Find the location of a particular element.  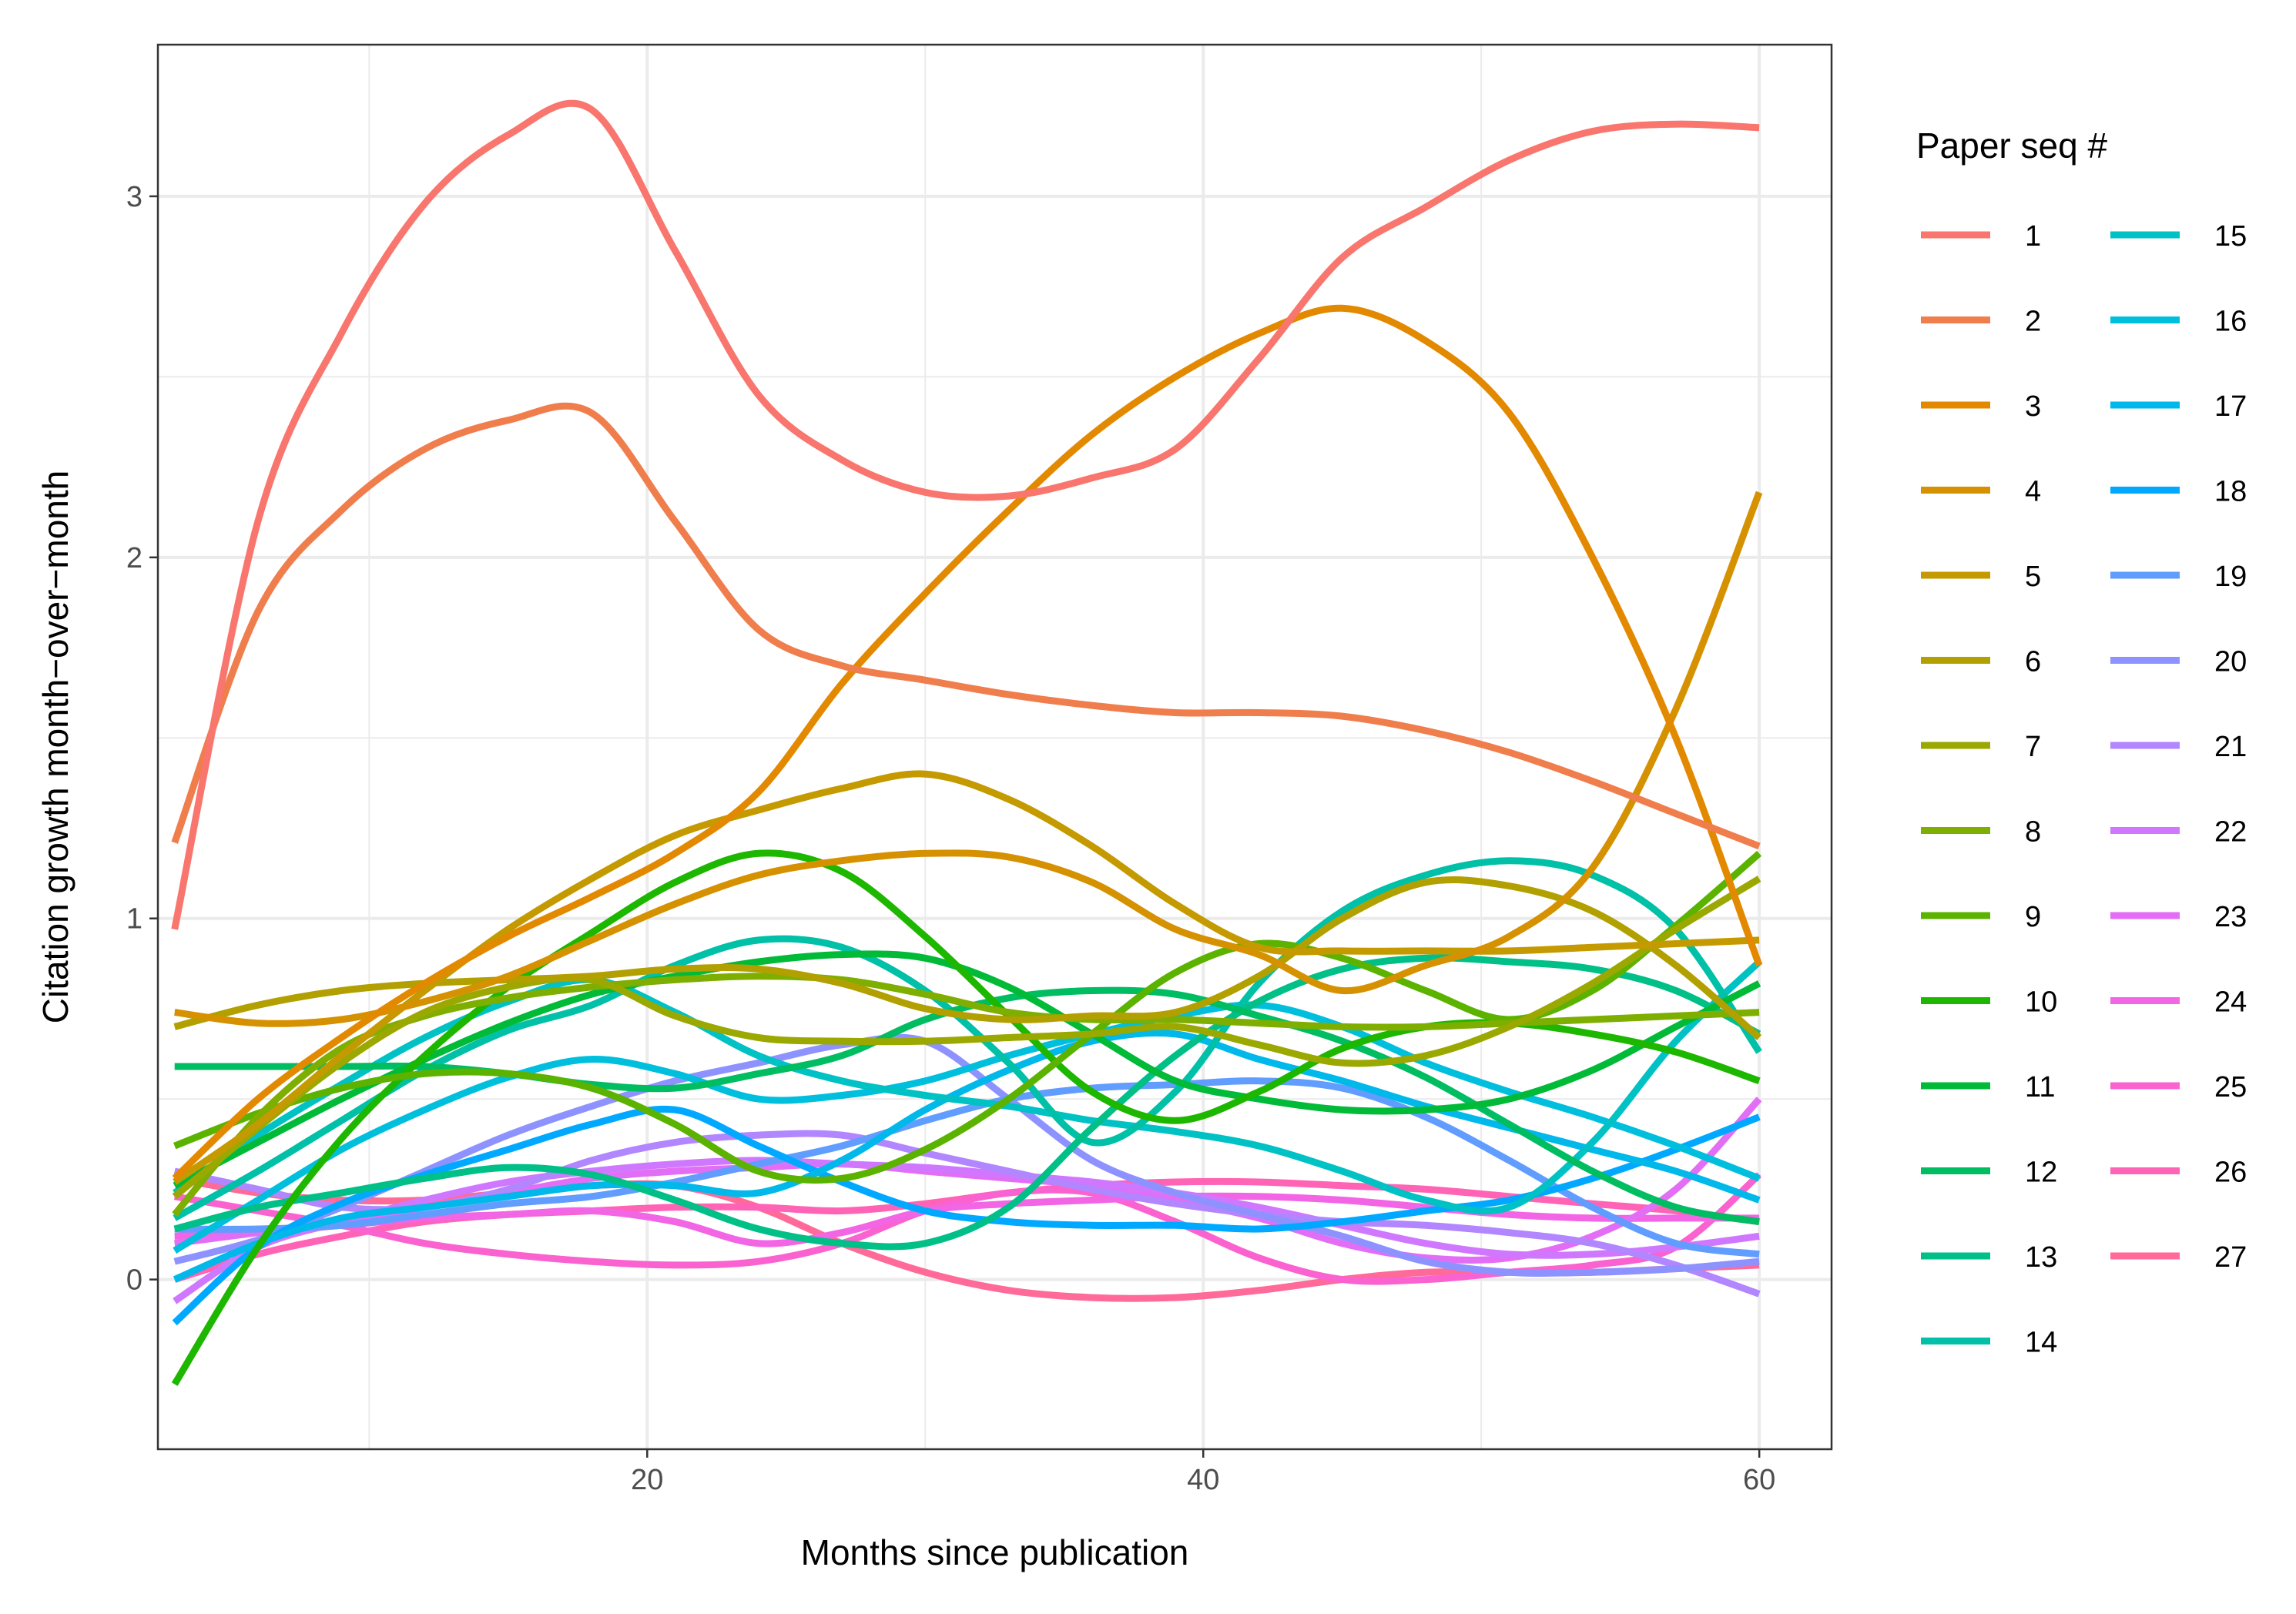

legend-key-label: 1 is located at coordinates (2033, 237).